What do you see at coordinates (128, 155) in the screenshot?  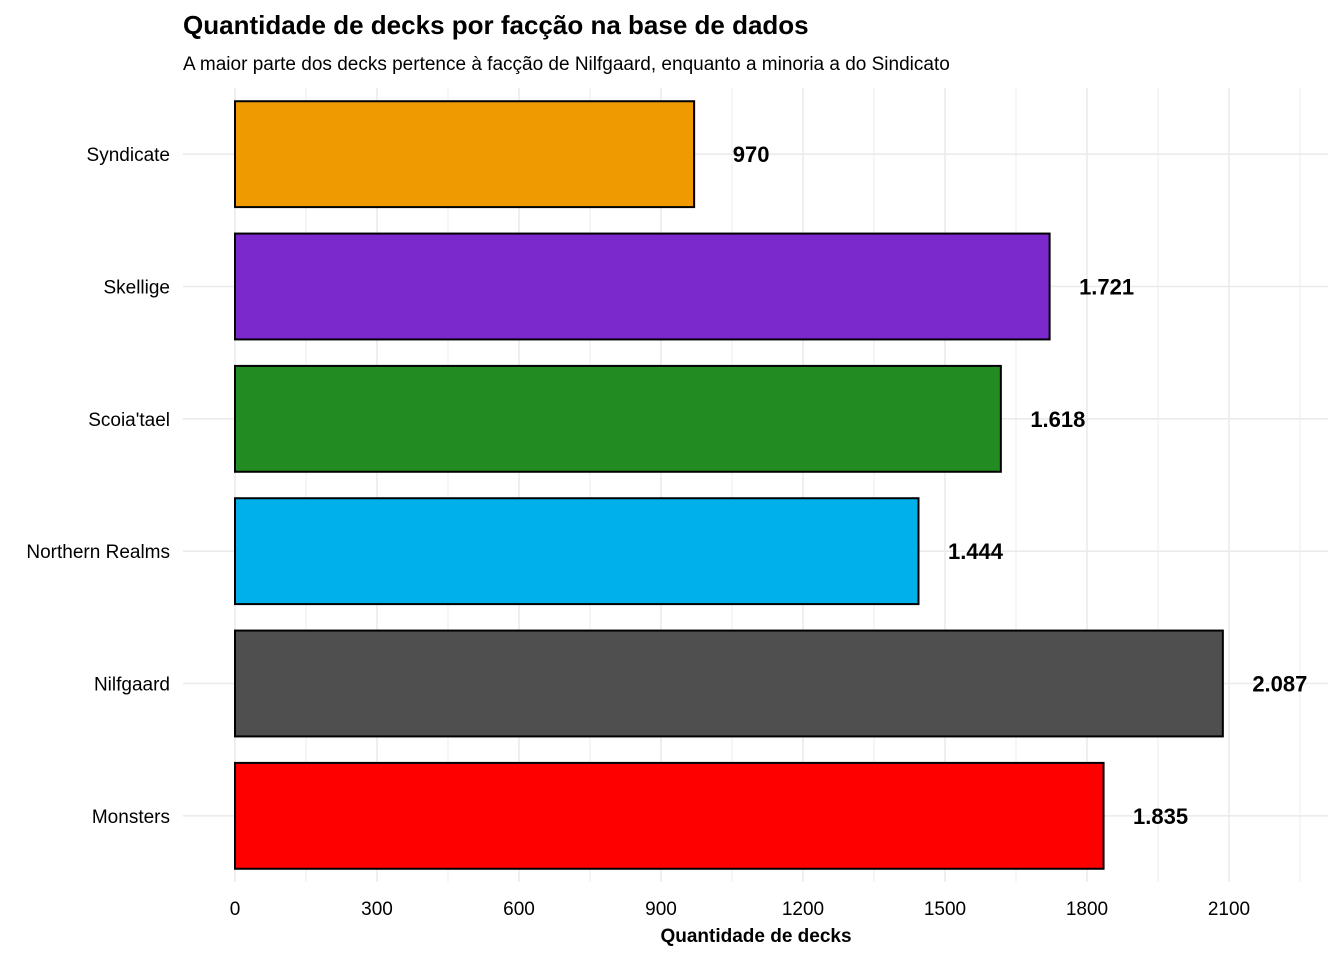 I see `y-tick-label: Syndicate` at bounding box center [128, 155].